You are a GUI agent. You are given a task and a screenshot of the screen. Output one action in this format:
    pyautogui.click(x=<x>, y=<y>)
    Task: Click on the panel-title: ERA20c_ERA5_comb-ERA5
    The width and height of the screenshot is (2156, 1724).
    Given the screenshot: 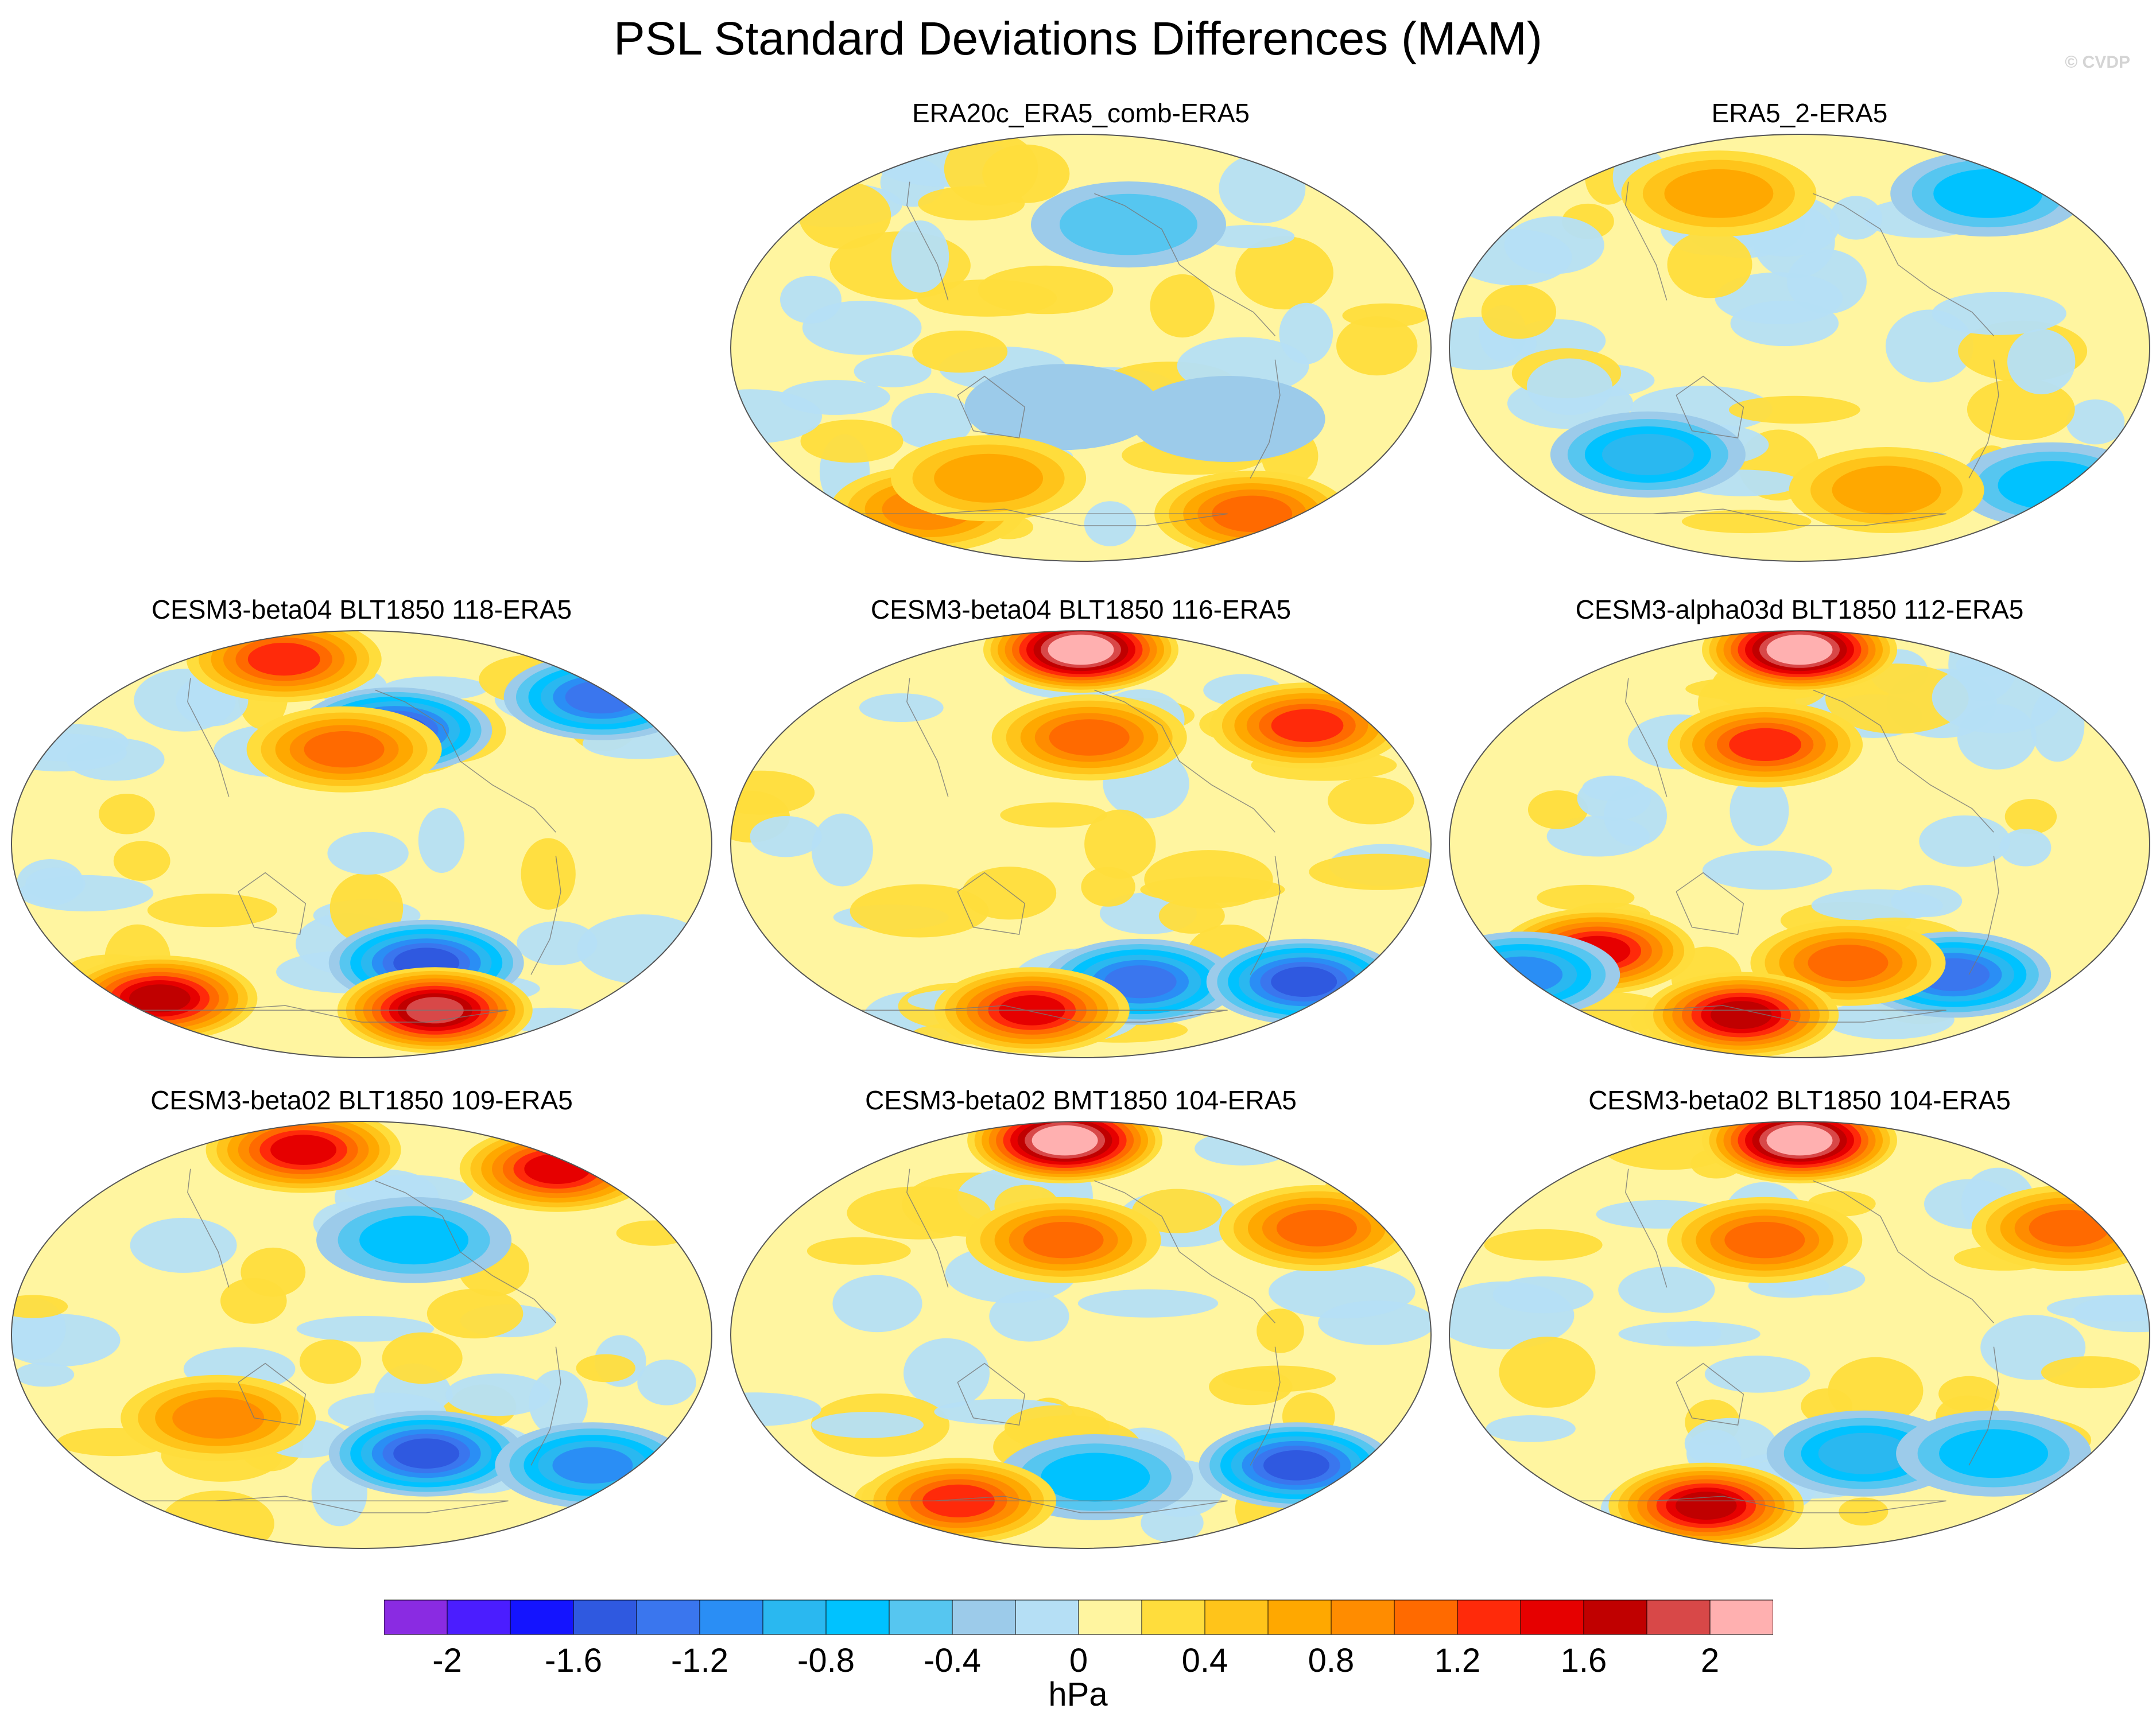 What is the action you would take?
    pyautogui.click(x=1081, y=113)
    